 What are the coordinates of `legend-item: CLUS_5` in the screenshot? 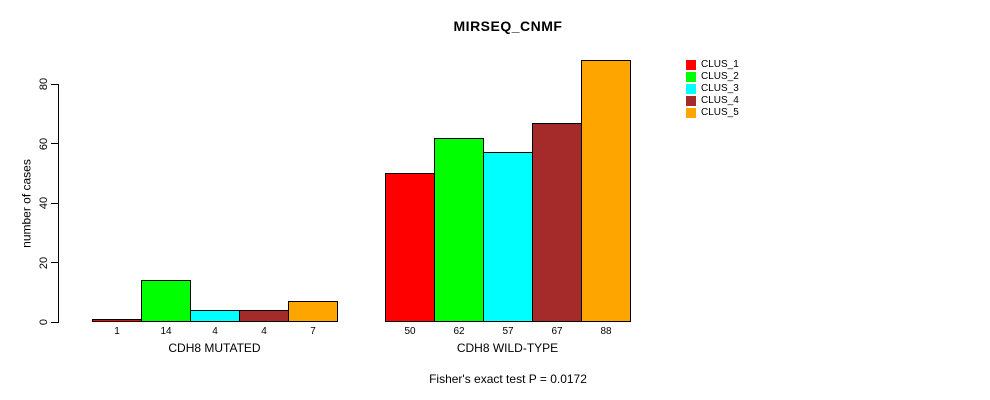 It's located at (712, 113).